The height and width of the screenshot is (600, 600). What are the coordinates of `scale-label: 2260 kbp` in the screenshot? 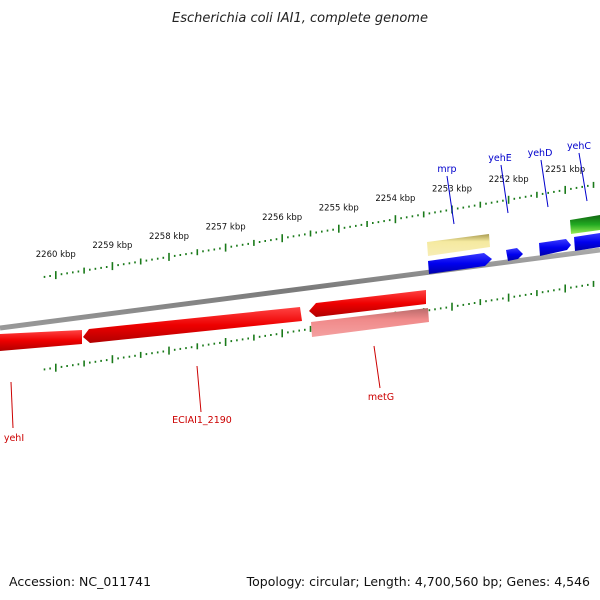 It's located at (56, 255).